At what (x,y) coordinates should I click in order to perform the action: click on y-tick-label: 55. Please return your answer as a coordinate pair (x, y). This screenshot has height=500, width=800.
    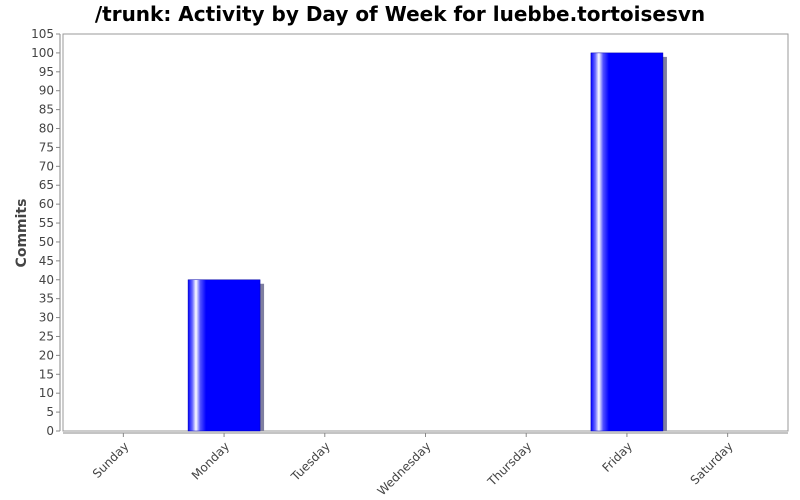
    Looking at the image, I should click on (46, 223).